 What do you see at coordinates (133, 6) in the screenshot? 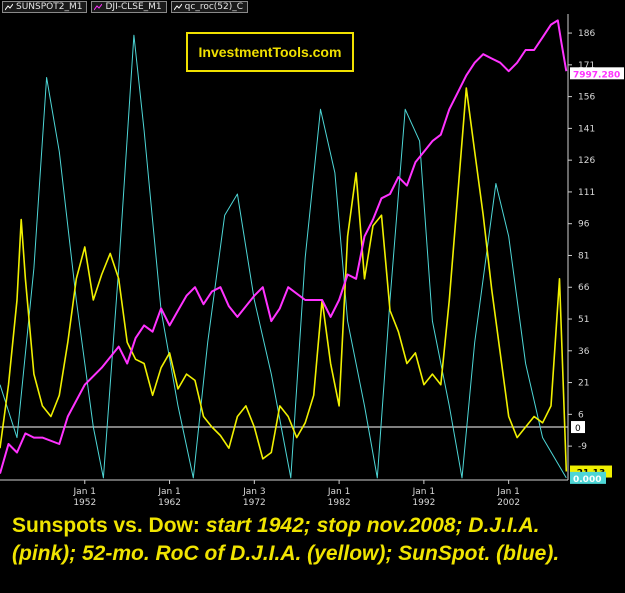
I see `legend-label: DJI-CLSE_M1` at bounding box center [133, 6].